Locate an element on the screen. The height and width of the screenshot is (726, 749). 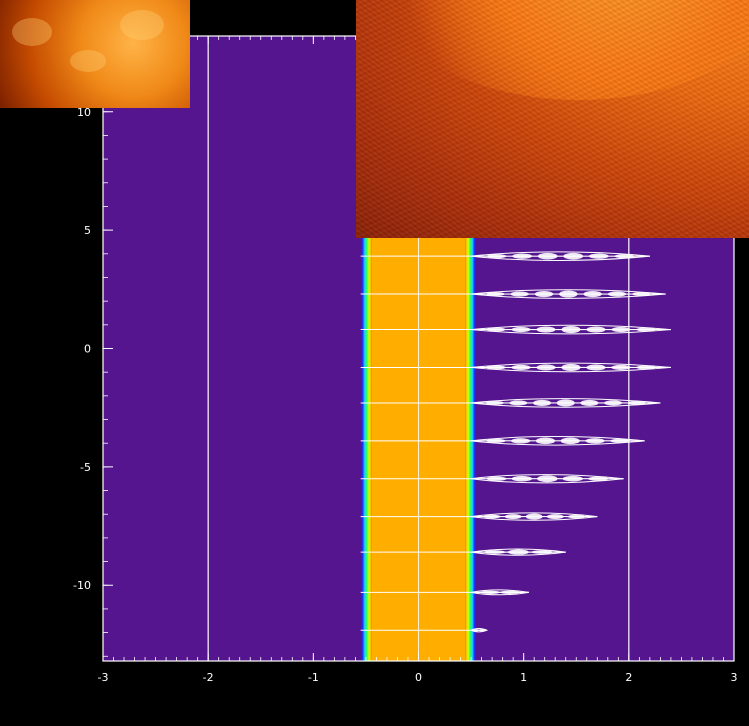
y-tick-label: 5 is located at coordinates (87, 230).